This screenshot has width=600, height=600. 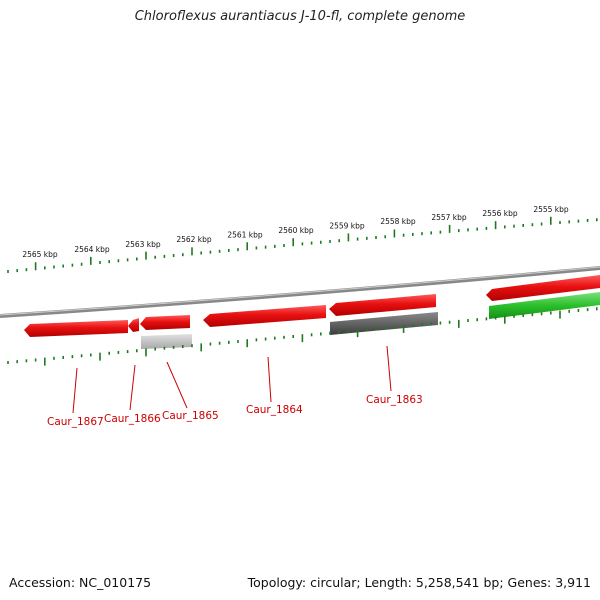 I want to click on locus-label-caur-1866: Caur_1866, so click(x=132, y=419).